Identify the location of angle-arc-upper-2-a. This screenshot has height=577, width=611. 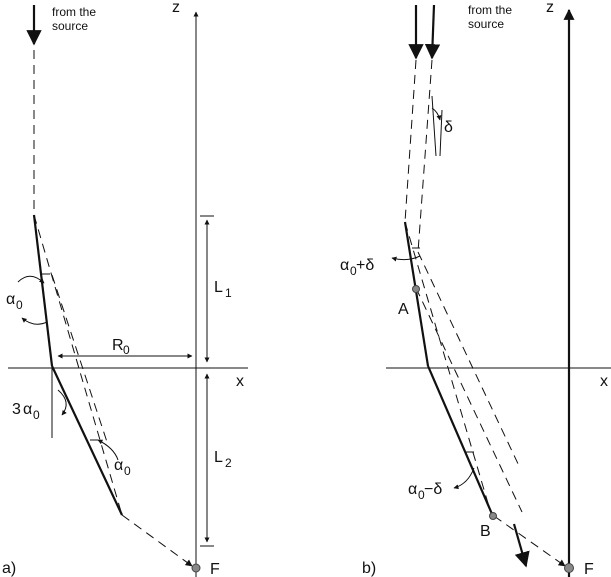
(34, 321).